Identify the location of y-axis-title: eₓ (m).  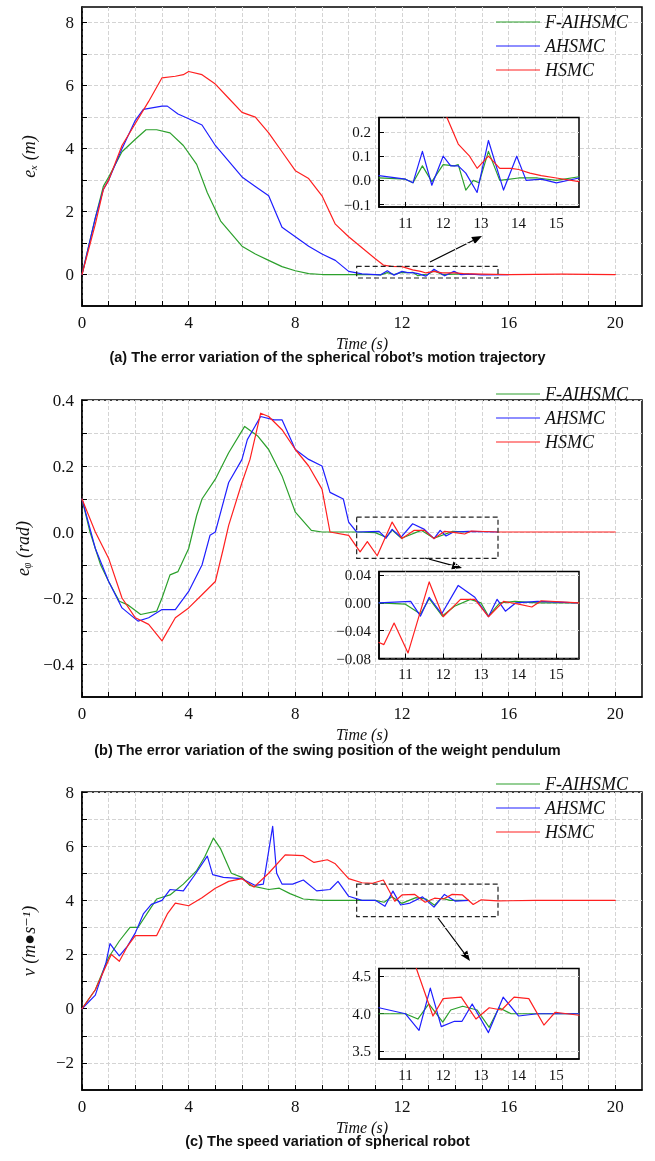
(29, 156).